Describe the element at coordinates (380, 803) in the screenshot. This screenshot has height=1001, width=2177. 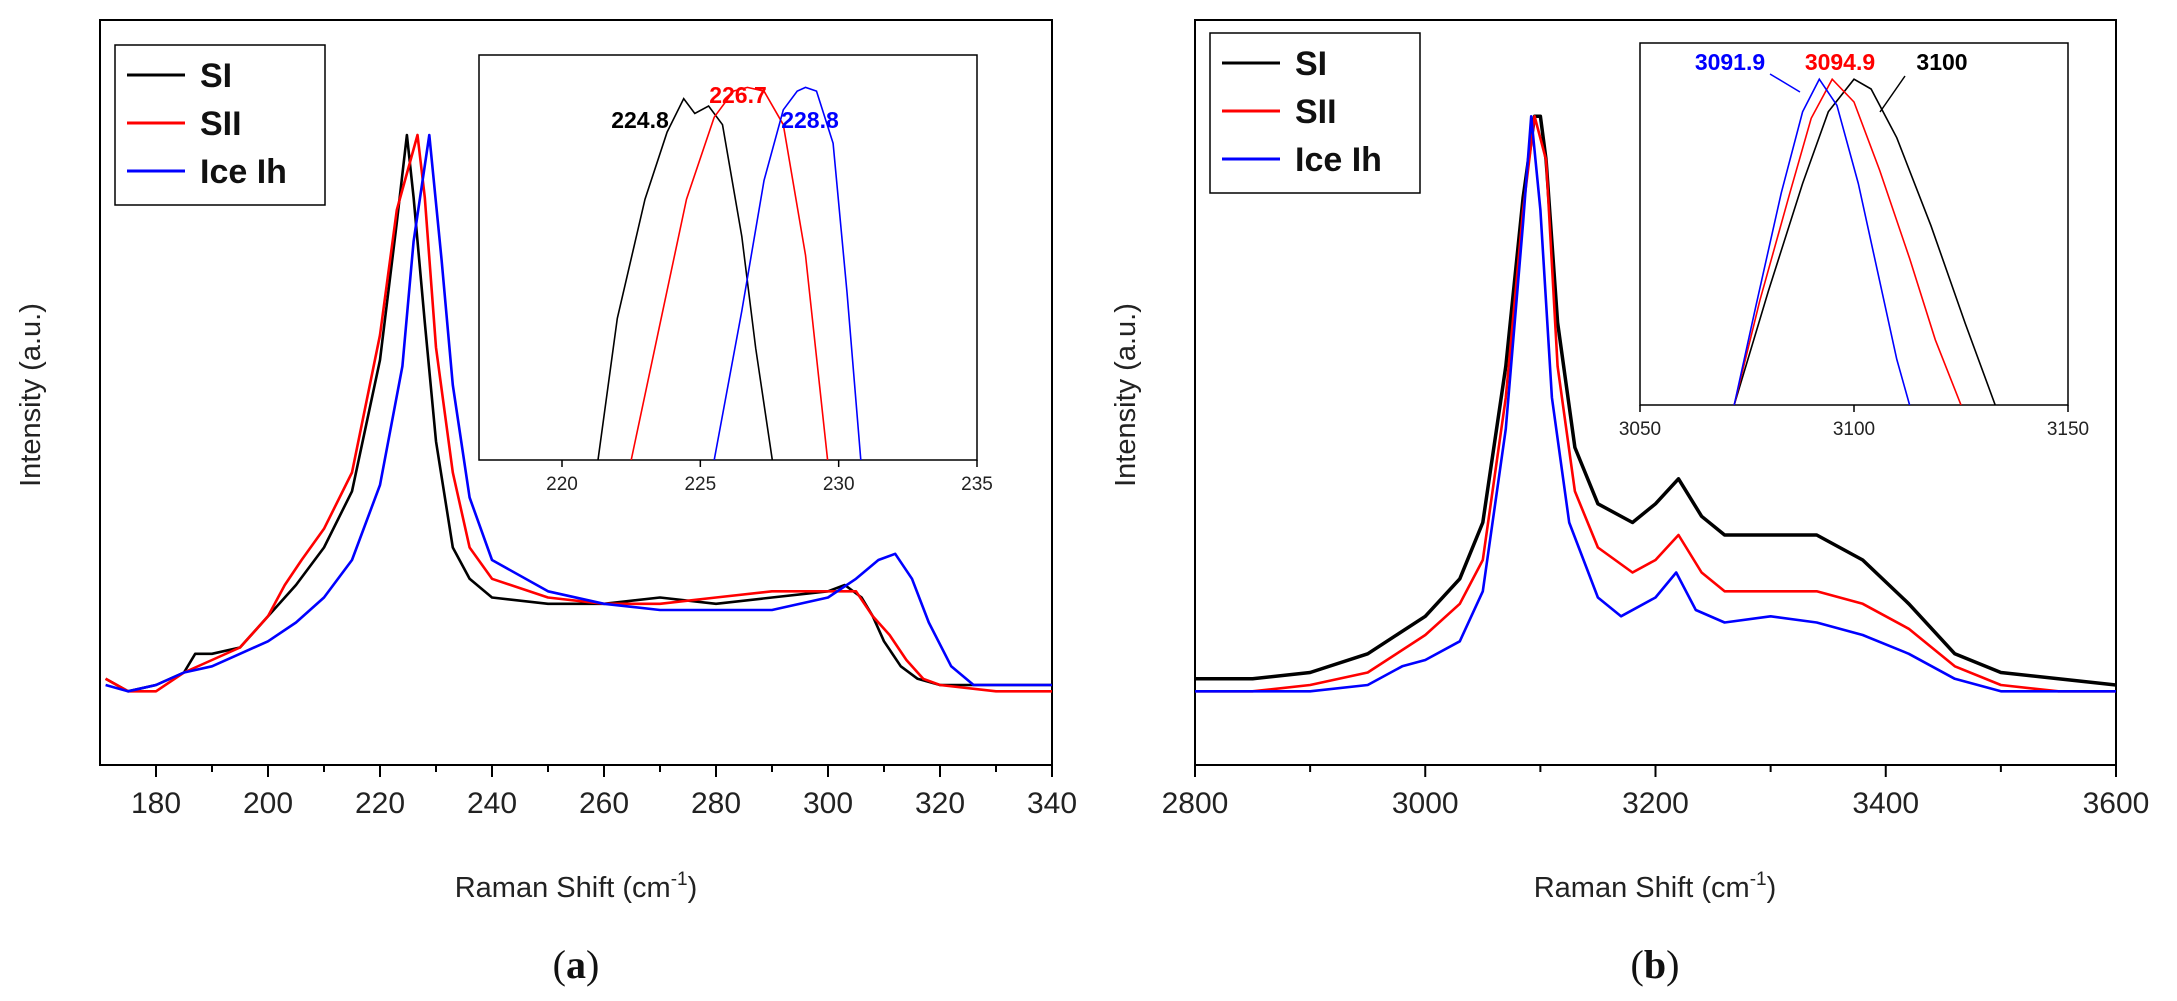
I see `x-tick-label: 220` at that location.